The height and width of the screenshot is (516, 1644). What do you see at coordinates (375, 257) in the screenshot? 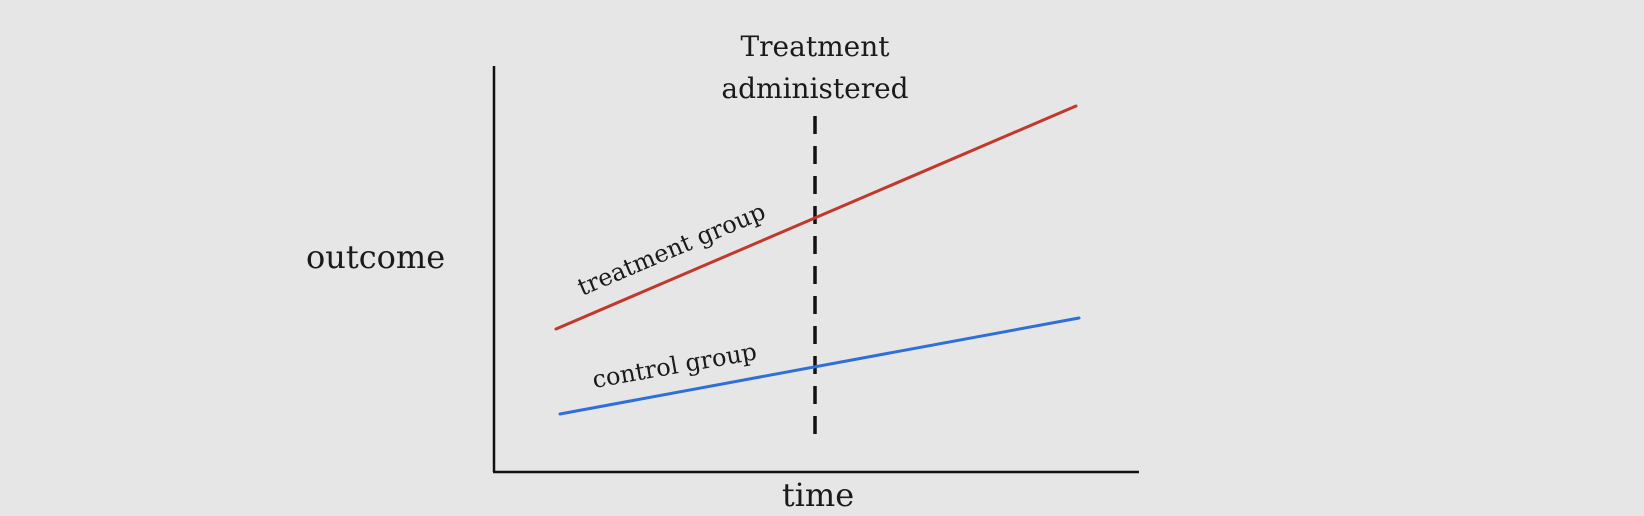
I see `y-axis-label: outcome` at bounding box center [375, 257].